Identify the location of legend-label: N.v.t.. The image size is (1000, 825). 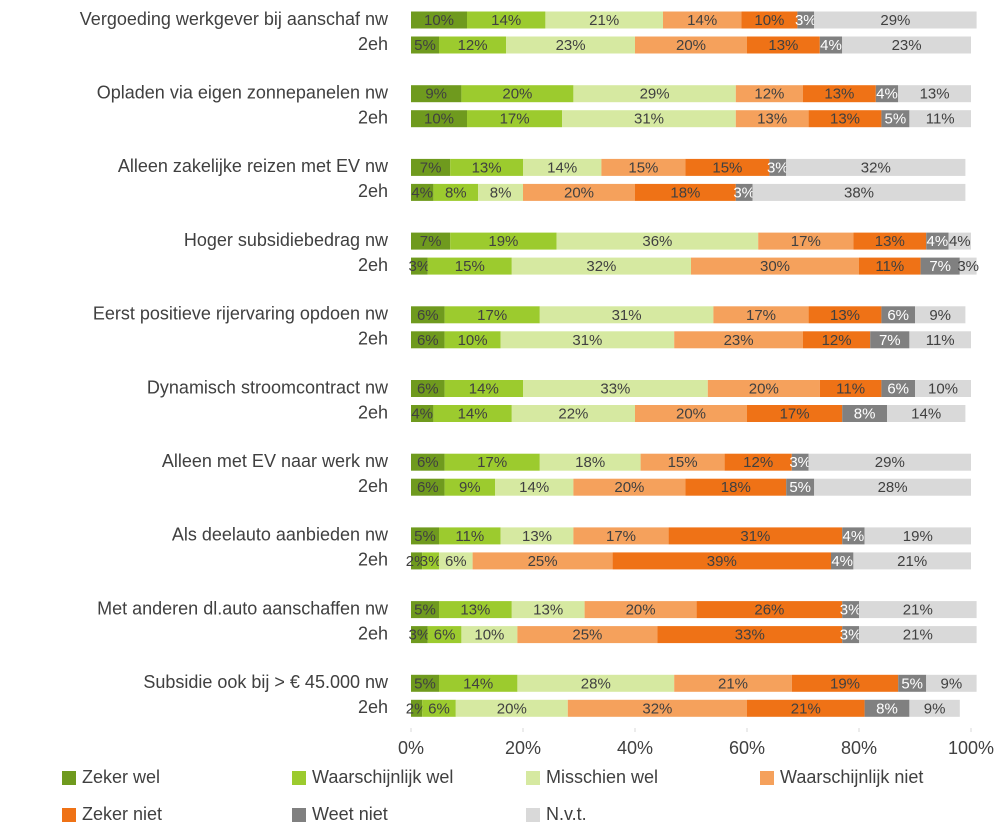
(566, 814).